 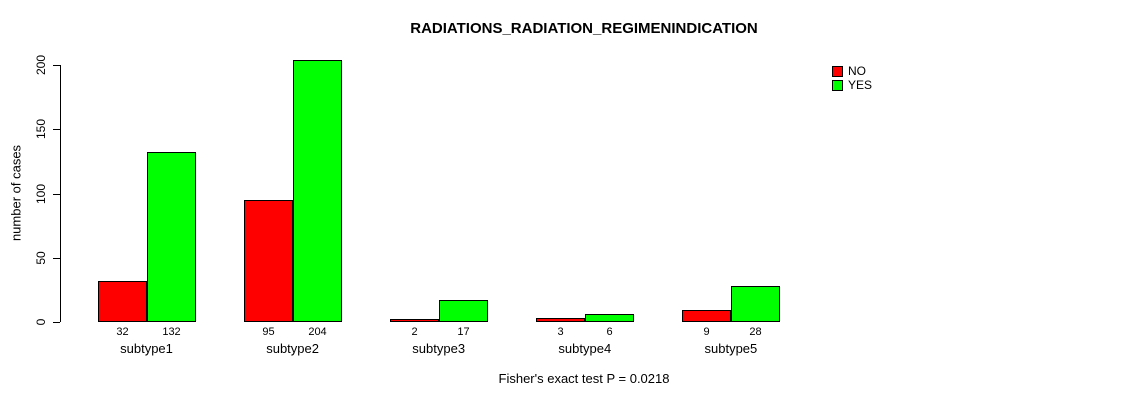 I want to click on y-tick-label: 0, so click(x=41, y=322).